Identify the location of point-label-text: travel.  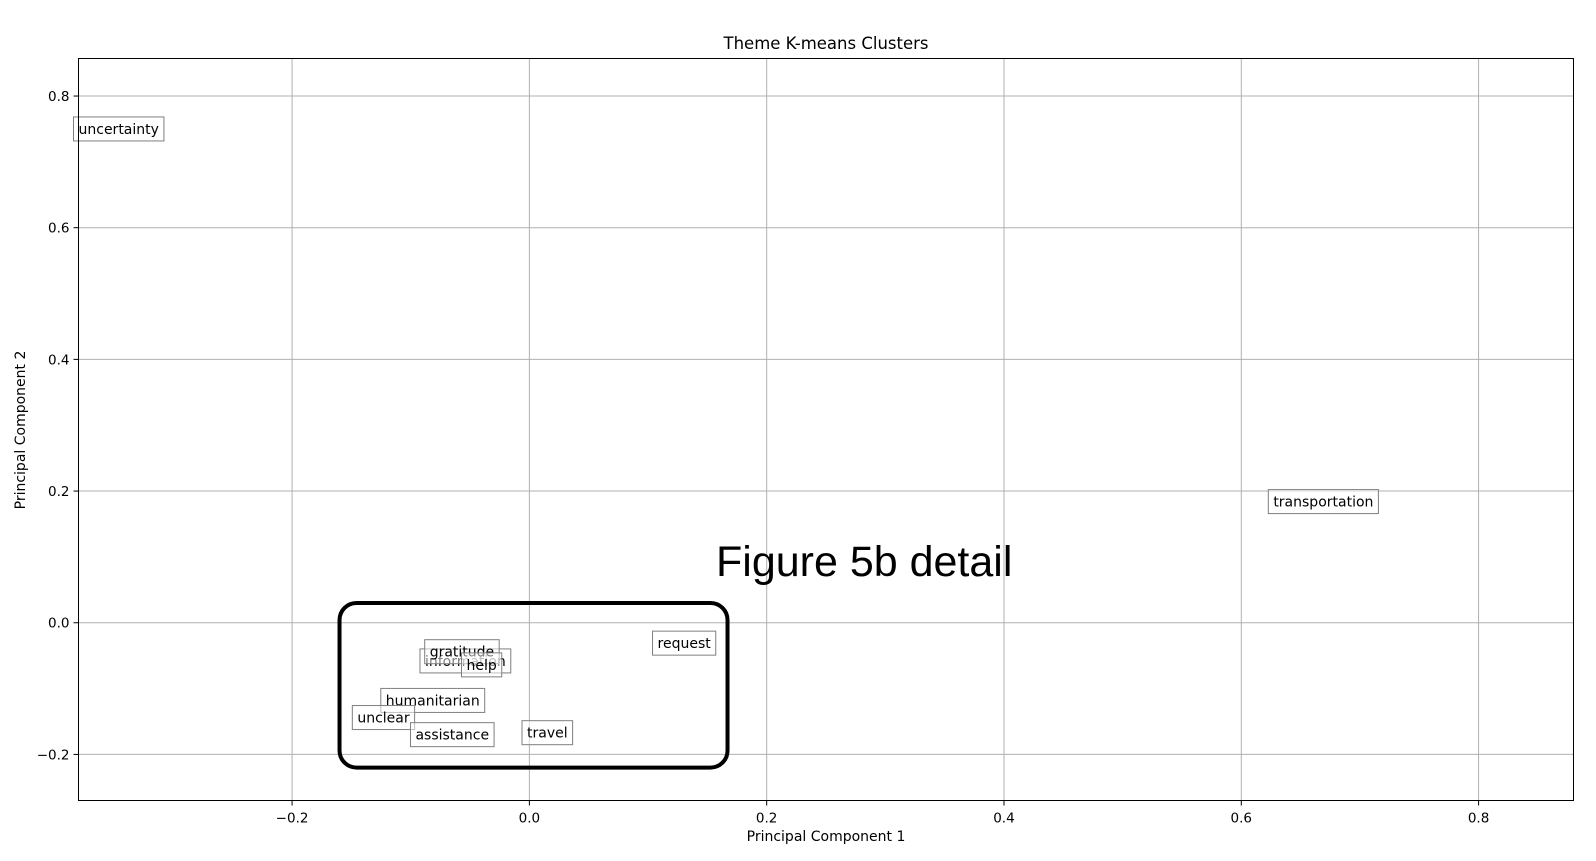
(547, 734).